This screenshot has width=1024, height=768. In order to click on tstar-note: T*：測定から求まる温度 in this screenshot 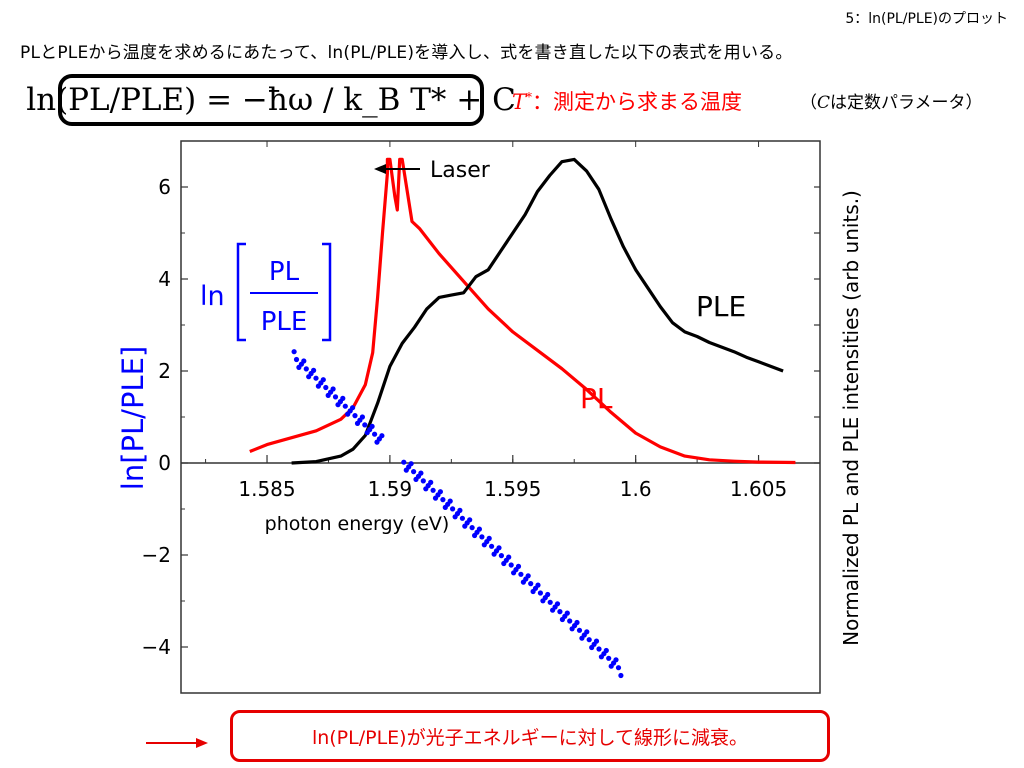, I will do `click(627, 101)`.